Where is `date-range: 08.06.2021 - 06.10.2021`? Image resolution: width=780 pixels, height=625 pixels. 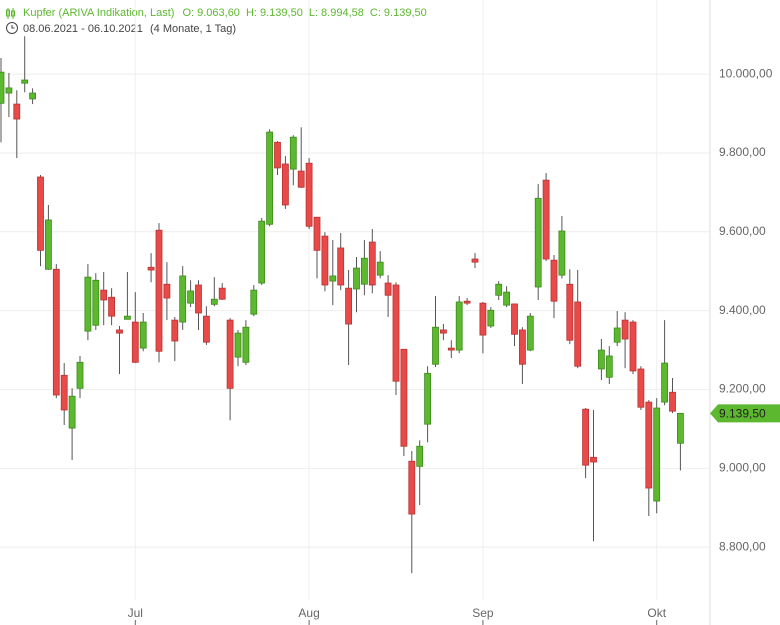 date-range: 08.06.2021 - 06.10.2021 is located at coordinates (83, 29).